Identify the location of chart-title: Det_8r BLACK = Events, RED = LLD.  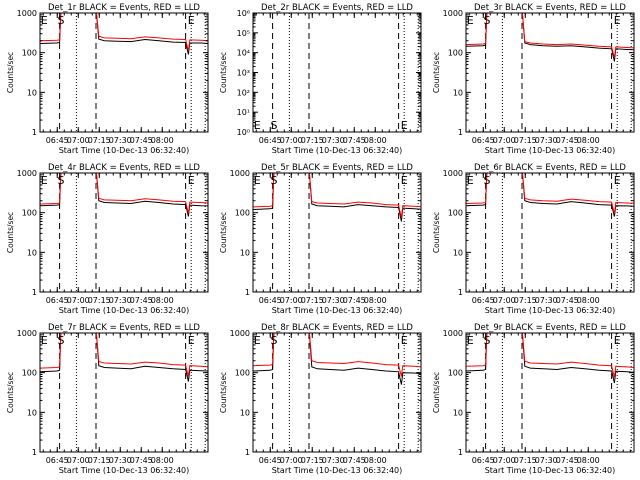
(337, 328).